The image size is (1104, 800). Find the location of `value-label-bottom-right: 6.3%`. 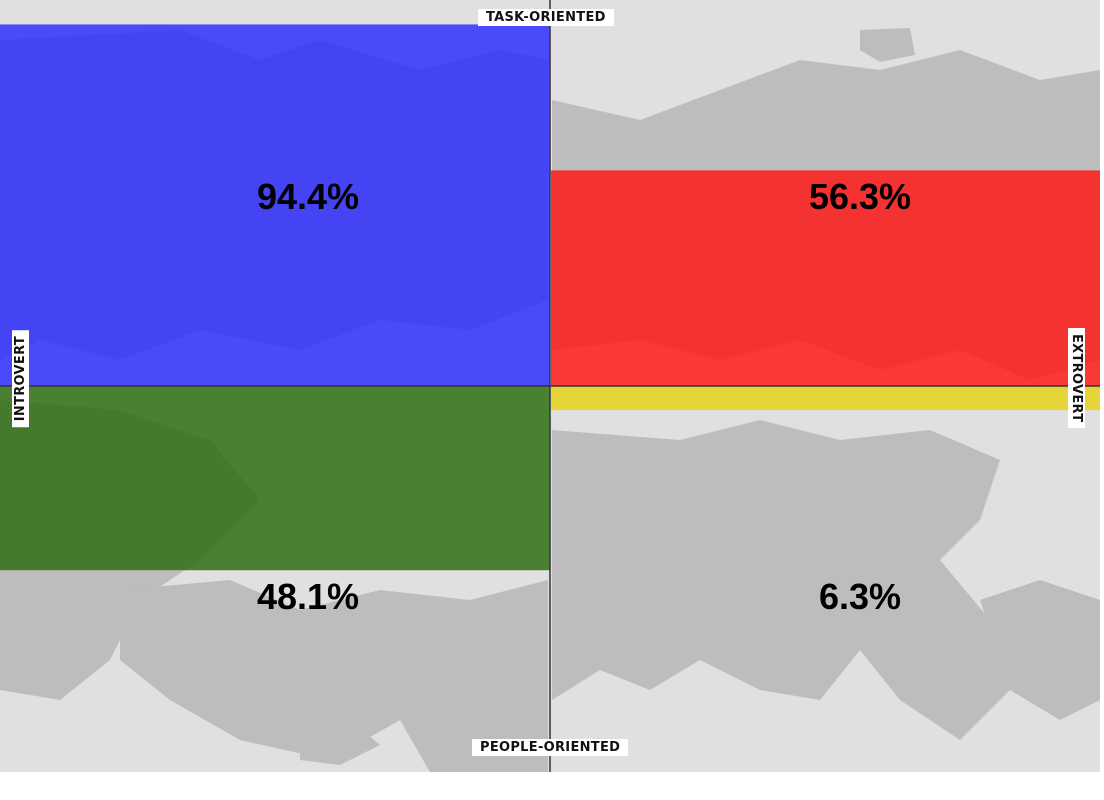

value-label-bottom-right: 6.3% is located at coordinates (860, 596).